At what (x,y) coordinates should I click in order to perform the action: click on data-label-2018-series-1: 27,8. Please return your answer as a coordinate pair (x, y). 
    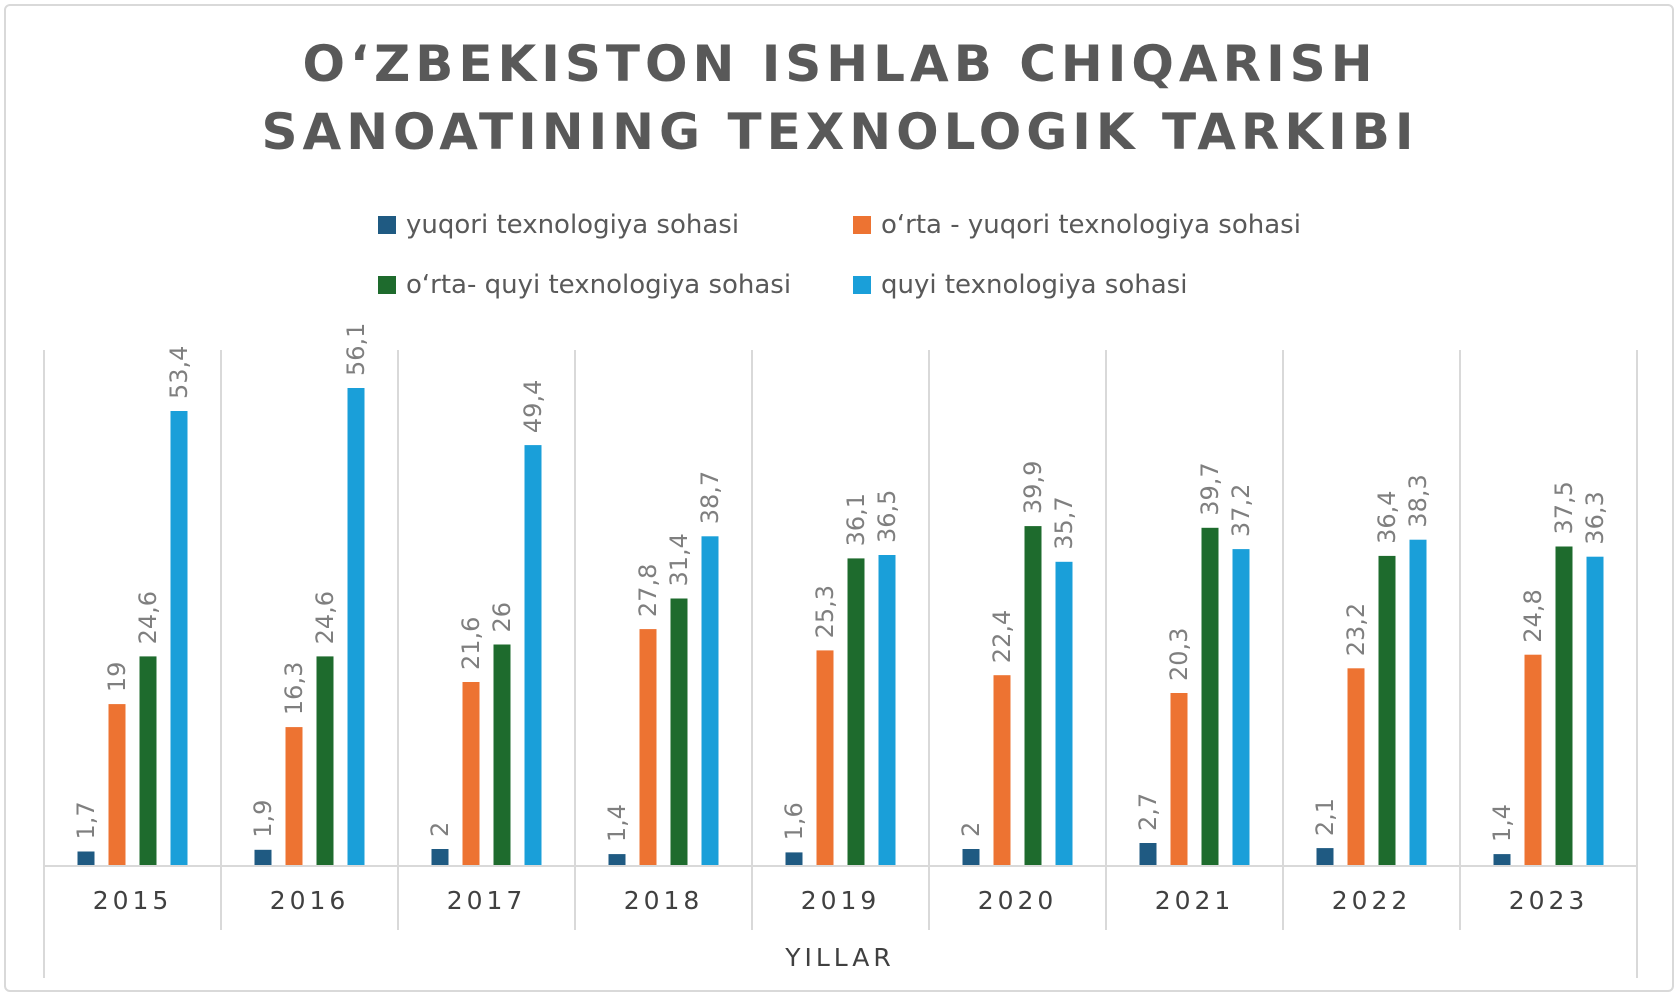
    Looking at the image, I should click on (648, 590).